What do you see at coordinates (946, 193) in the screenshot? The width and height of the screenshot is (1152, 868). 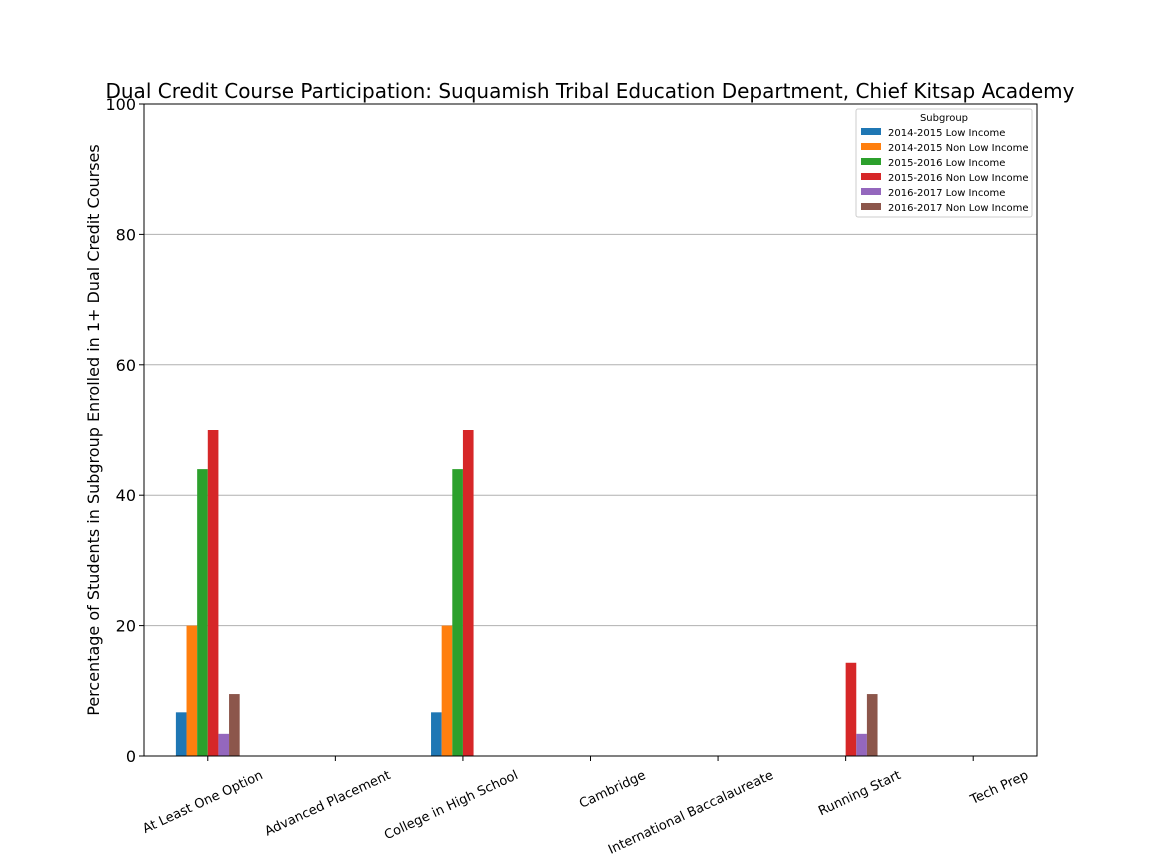 I see `legend-label: 2016-2017 Low Income` at bounding box center [946, 193].